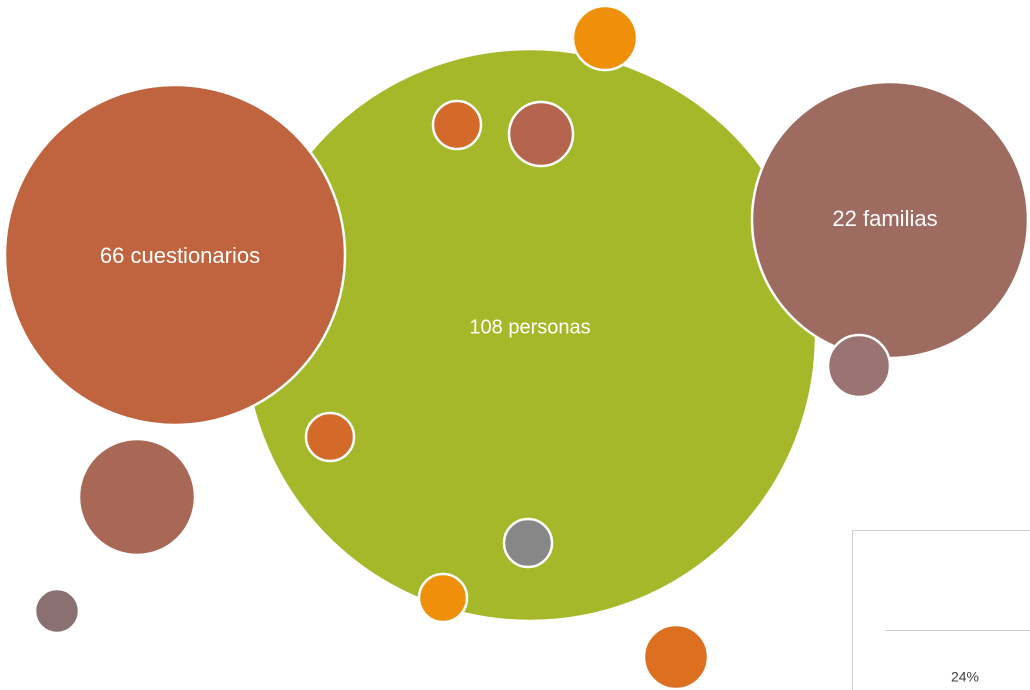 This screenshot has width=1030, height=690. Describe the element at coordinates (884, 218) in the screenshot. I see `bubble-label: 22 familias` at that location.